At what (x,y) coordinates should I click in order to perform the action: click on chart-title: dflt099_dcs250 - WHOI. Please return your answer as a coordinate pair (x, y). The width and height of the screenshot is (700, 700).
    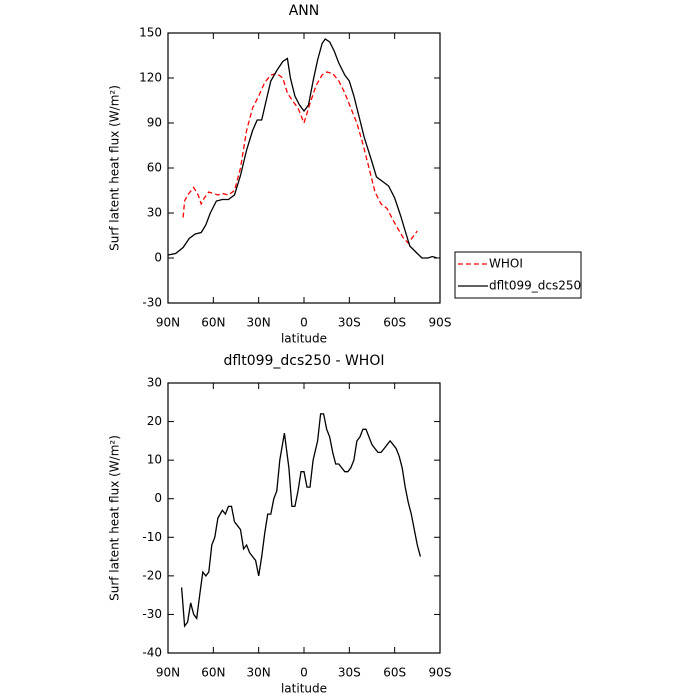
    Looking at the image, I should click on (304, 361).